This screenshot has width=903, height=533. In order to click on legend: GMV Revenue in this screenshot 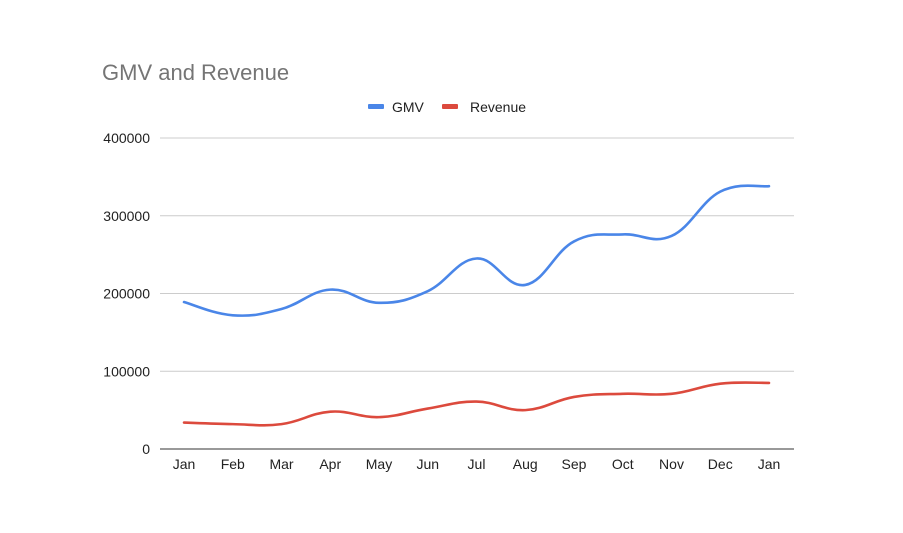, I will do `click(447, 107)`.